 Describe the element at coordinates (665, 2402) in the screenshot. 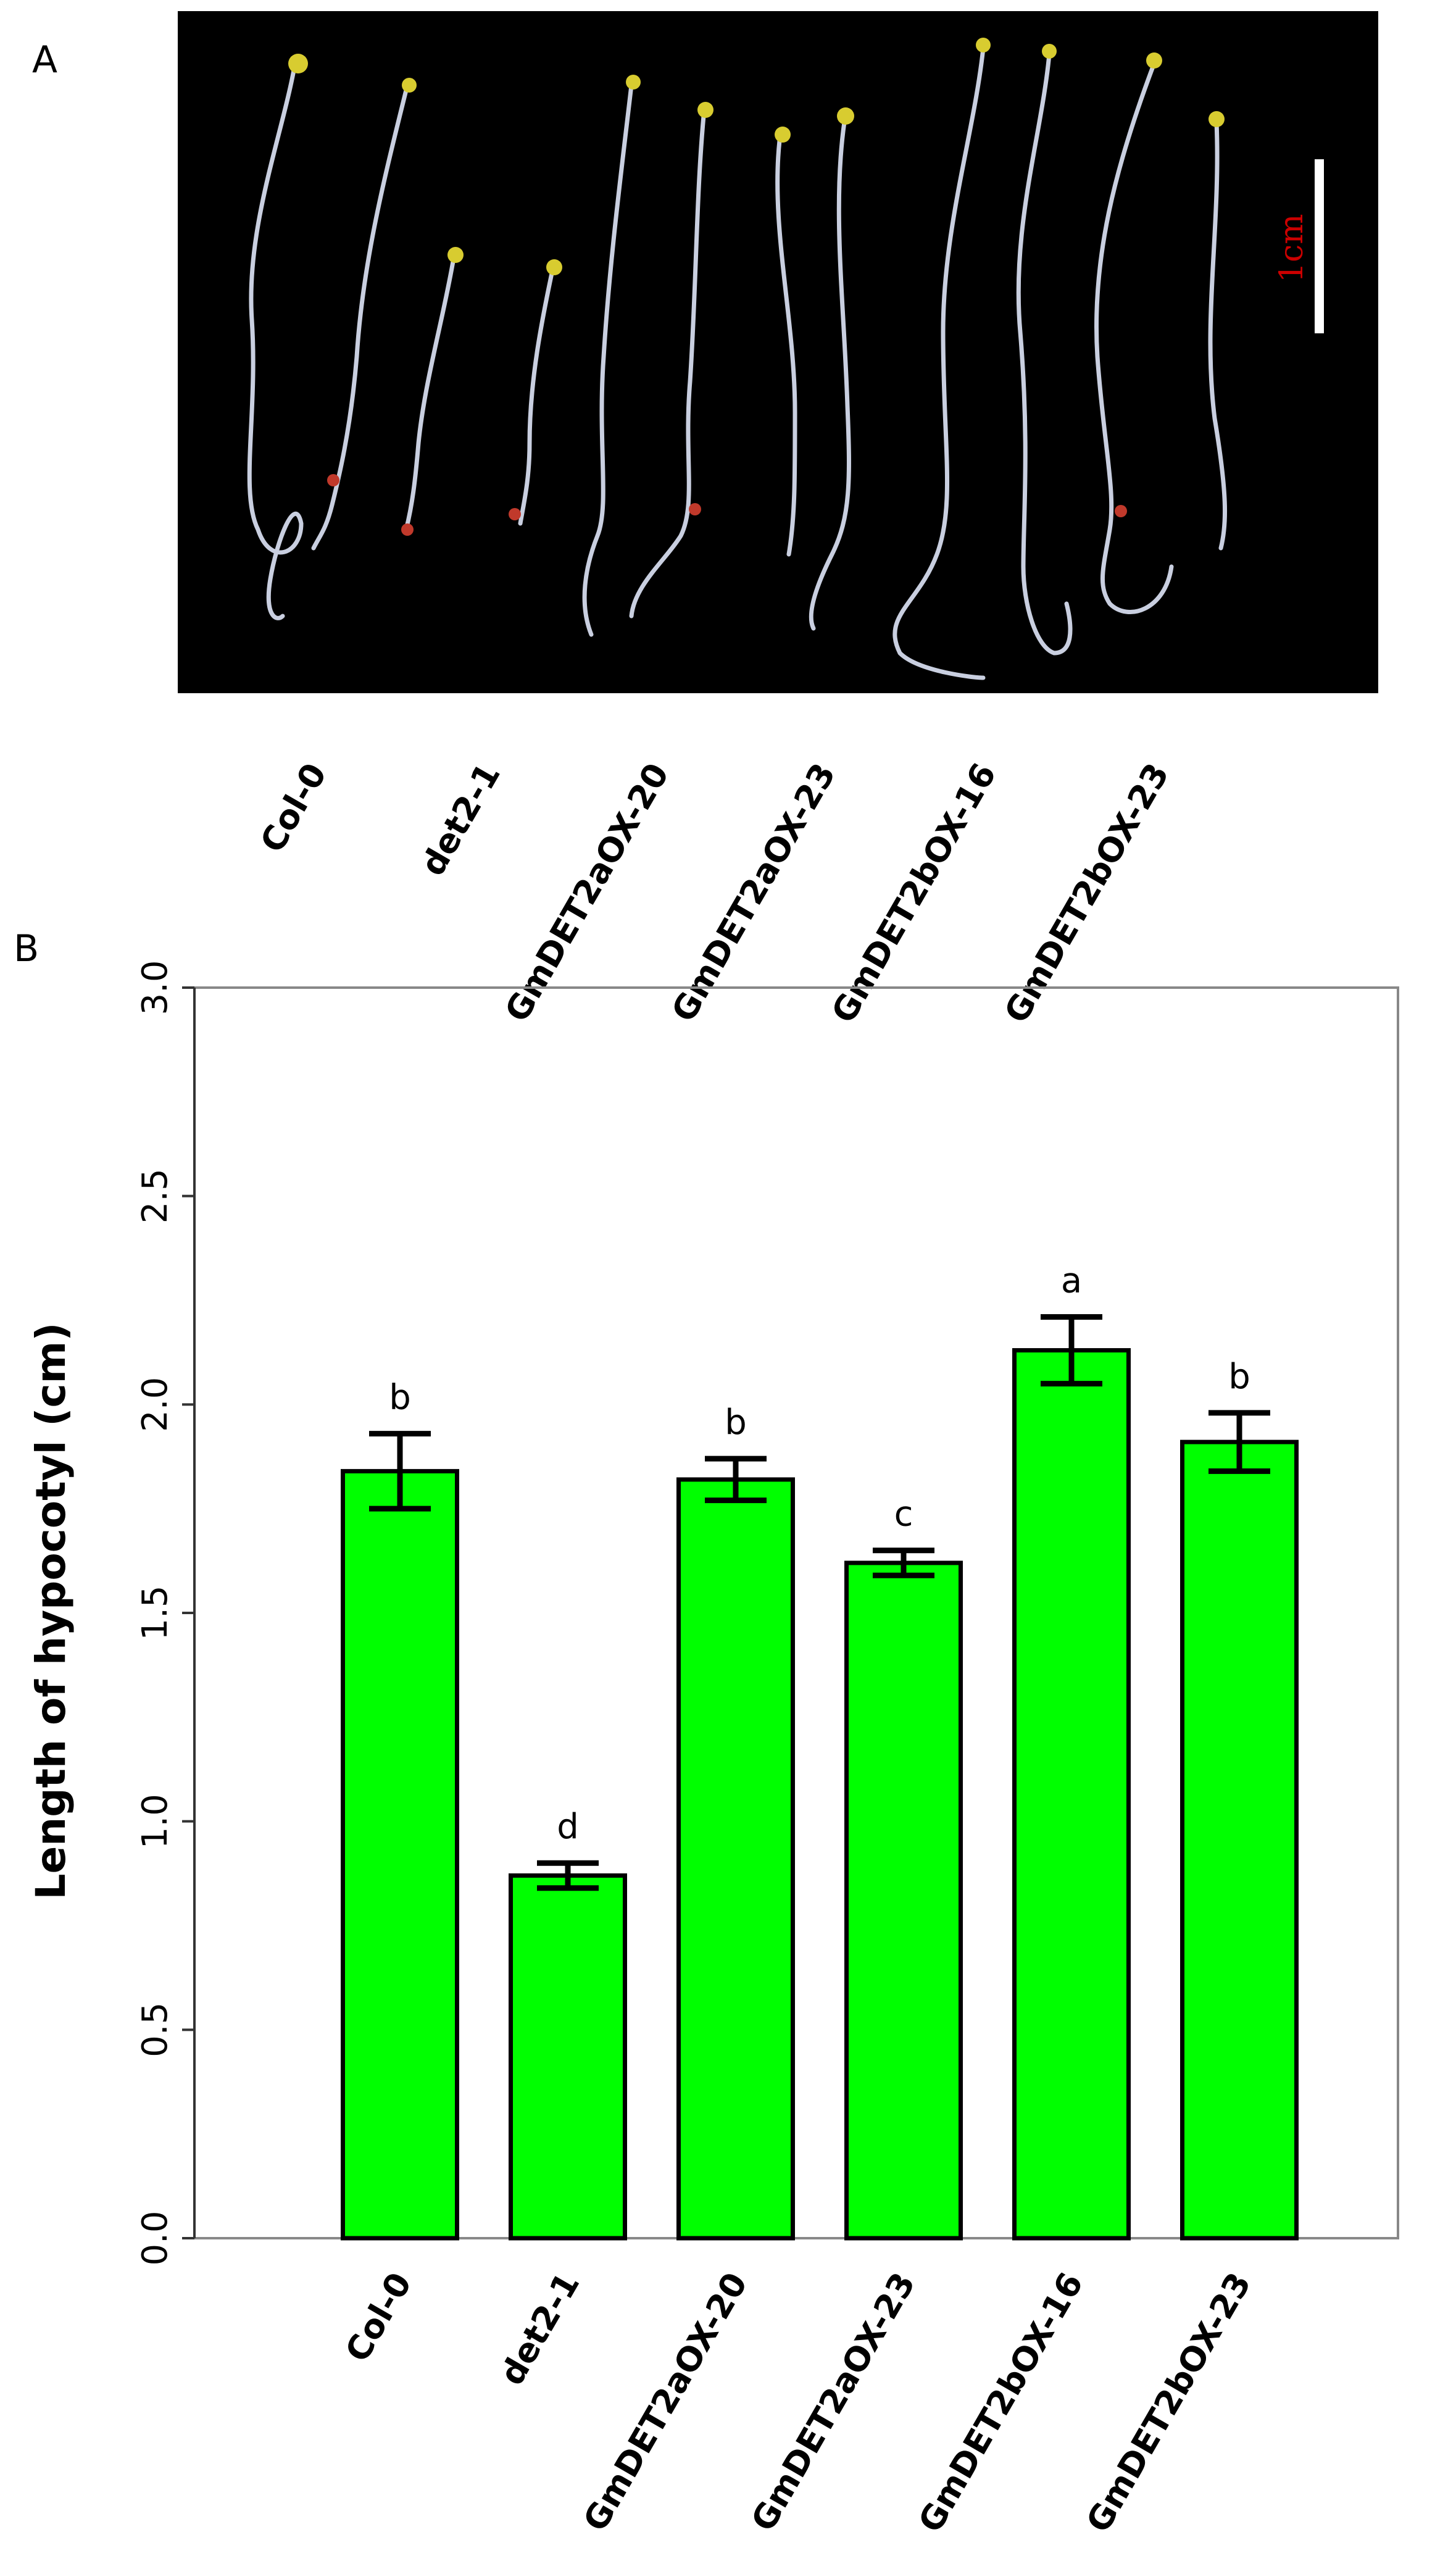

I see `x-tick-label: GmDET2aOX-20` at that location.